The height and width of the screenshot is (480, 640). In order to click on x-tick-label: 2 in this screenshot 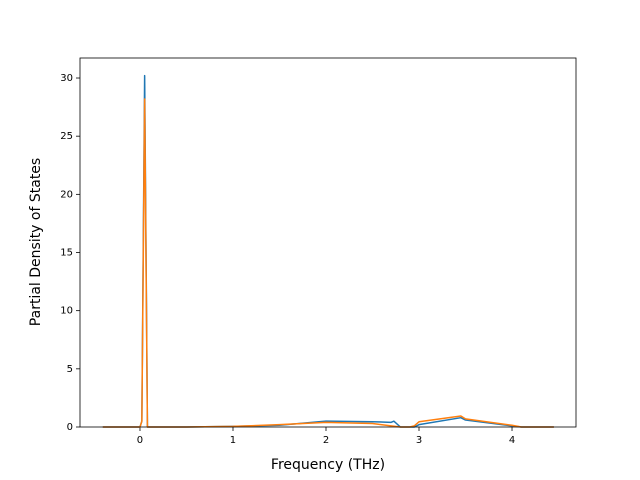, I will do `click(326, 440)`.